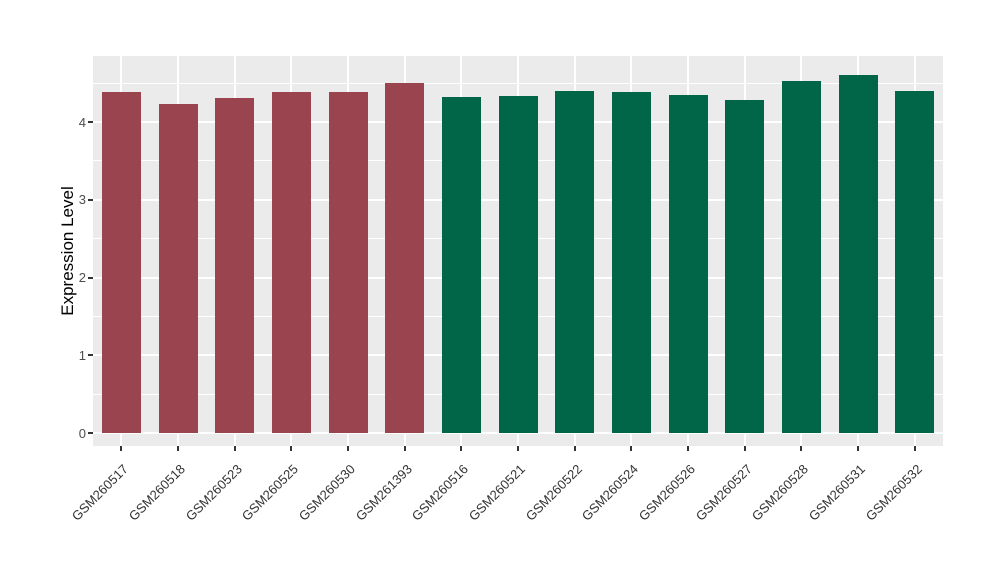  Describe the element at coordinates (270, 492) in the screenshot. I see `x-tick-label-GSM260525: GSM260525` at that location.